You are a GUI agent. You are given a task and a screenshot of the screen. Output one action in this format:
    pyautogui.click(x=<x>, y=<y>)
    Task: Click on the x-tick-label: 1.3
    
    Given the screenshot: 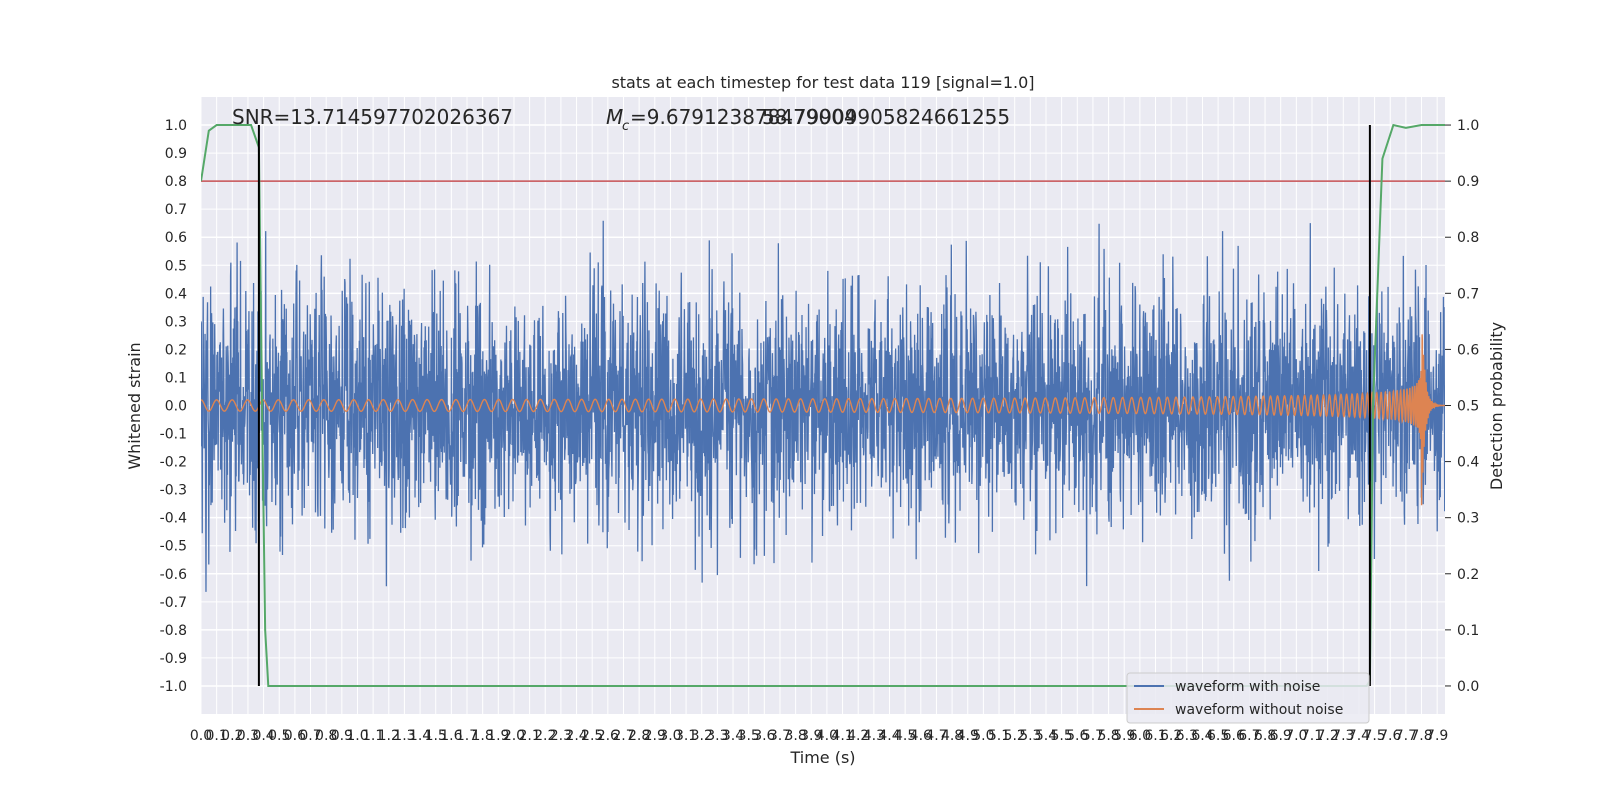 What is the action you would take?
    pyautogui.click(x=404, y=736)
    